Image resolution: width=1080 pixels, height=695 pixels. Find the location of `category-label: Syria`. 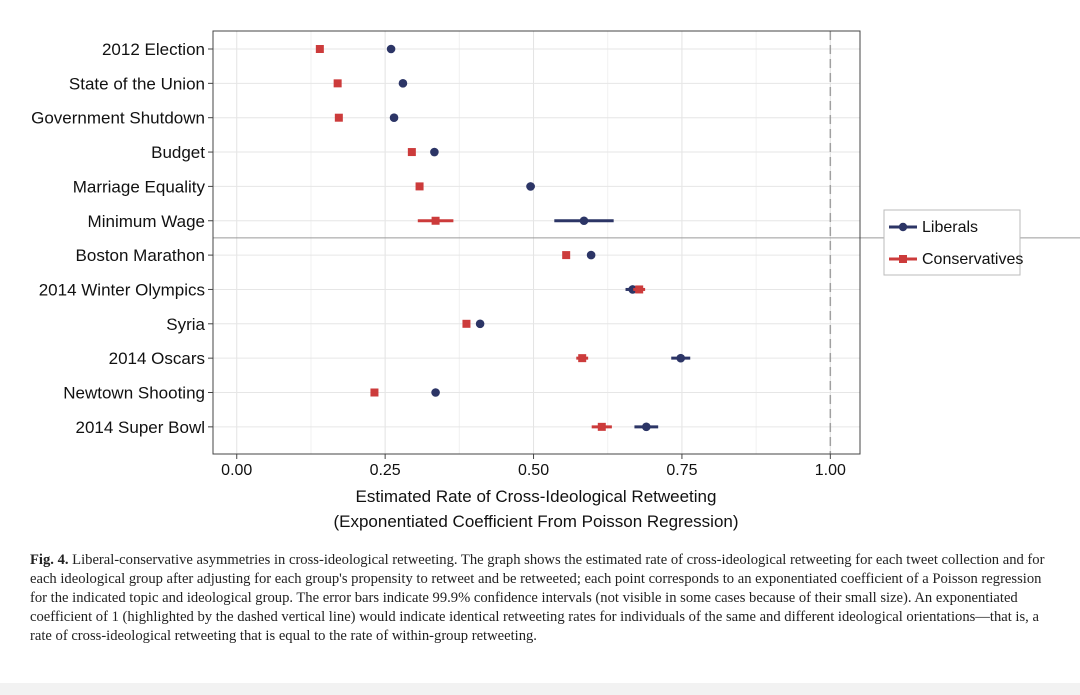

category-label: Syria is located at coordinates (185, 324).